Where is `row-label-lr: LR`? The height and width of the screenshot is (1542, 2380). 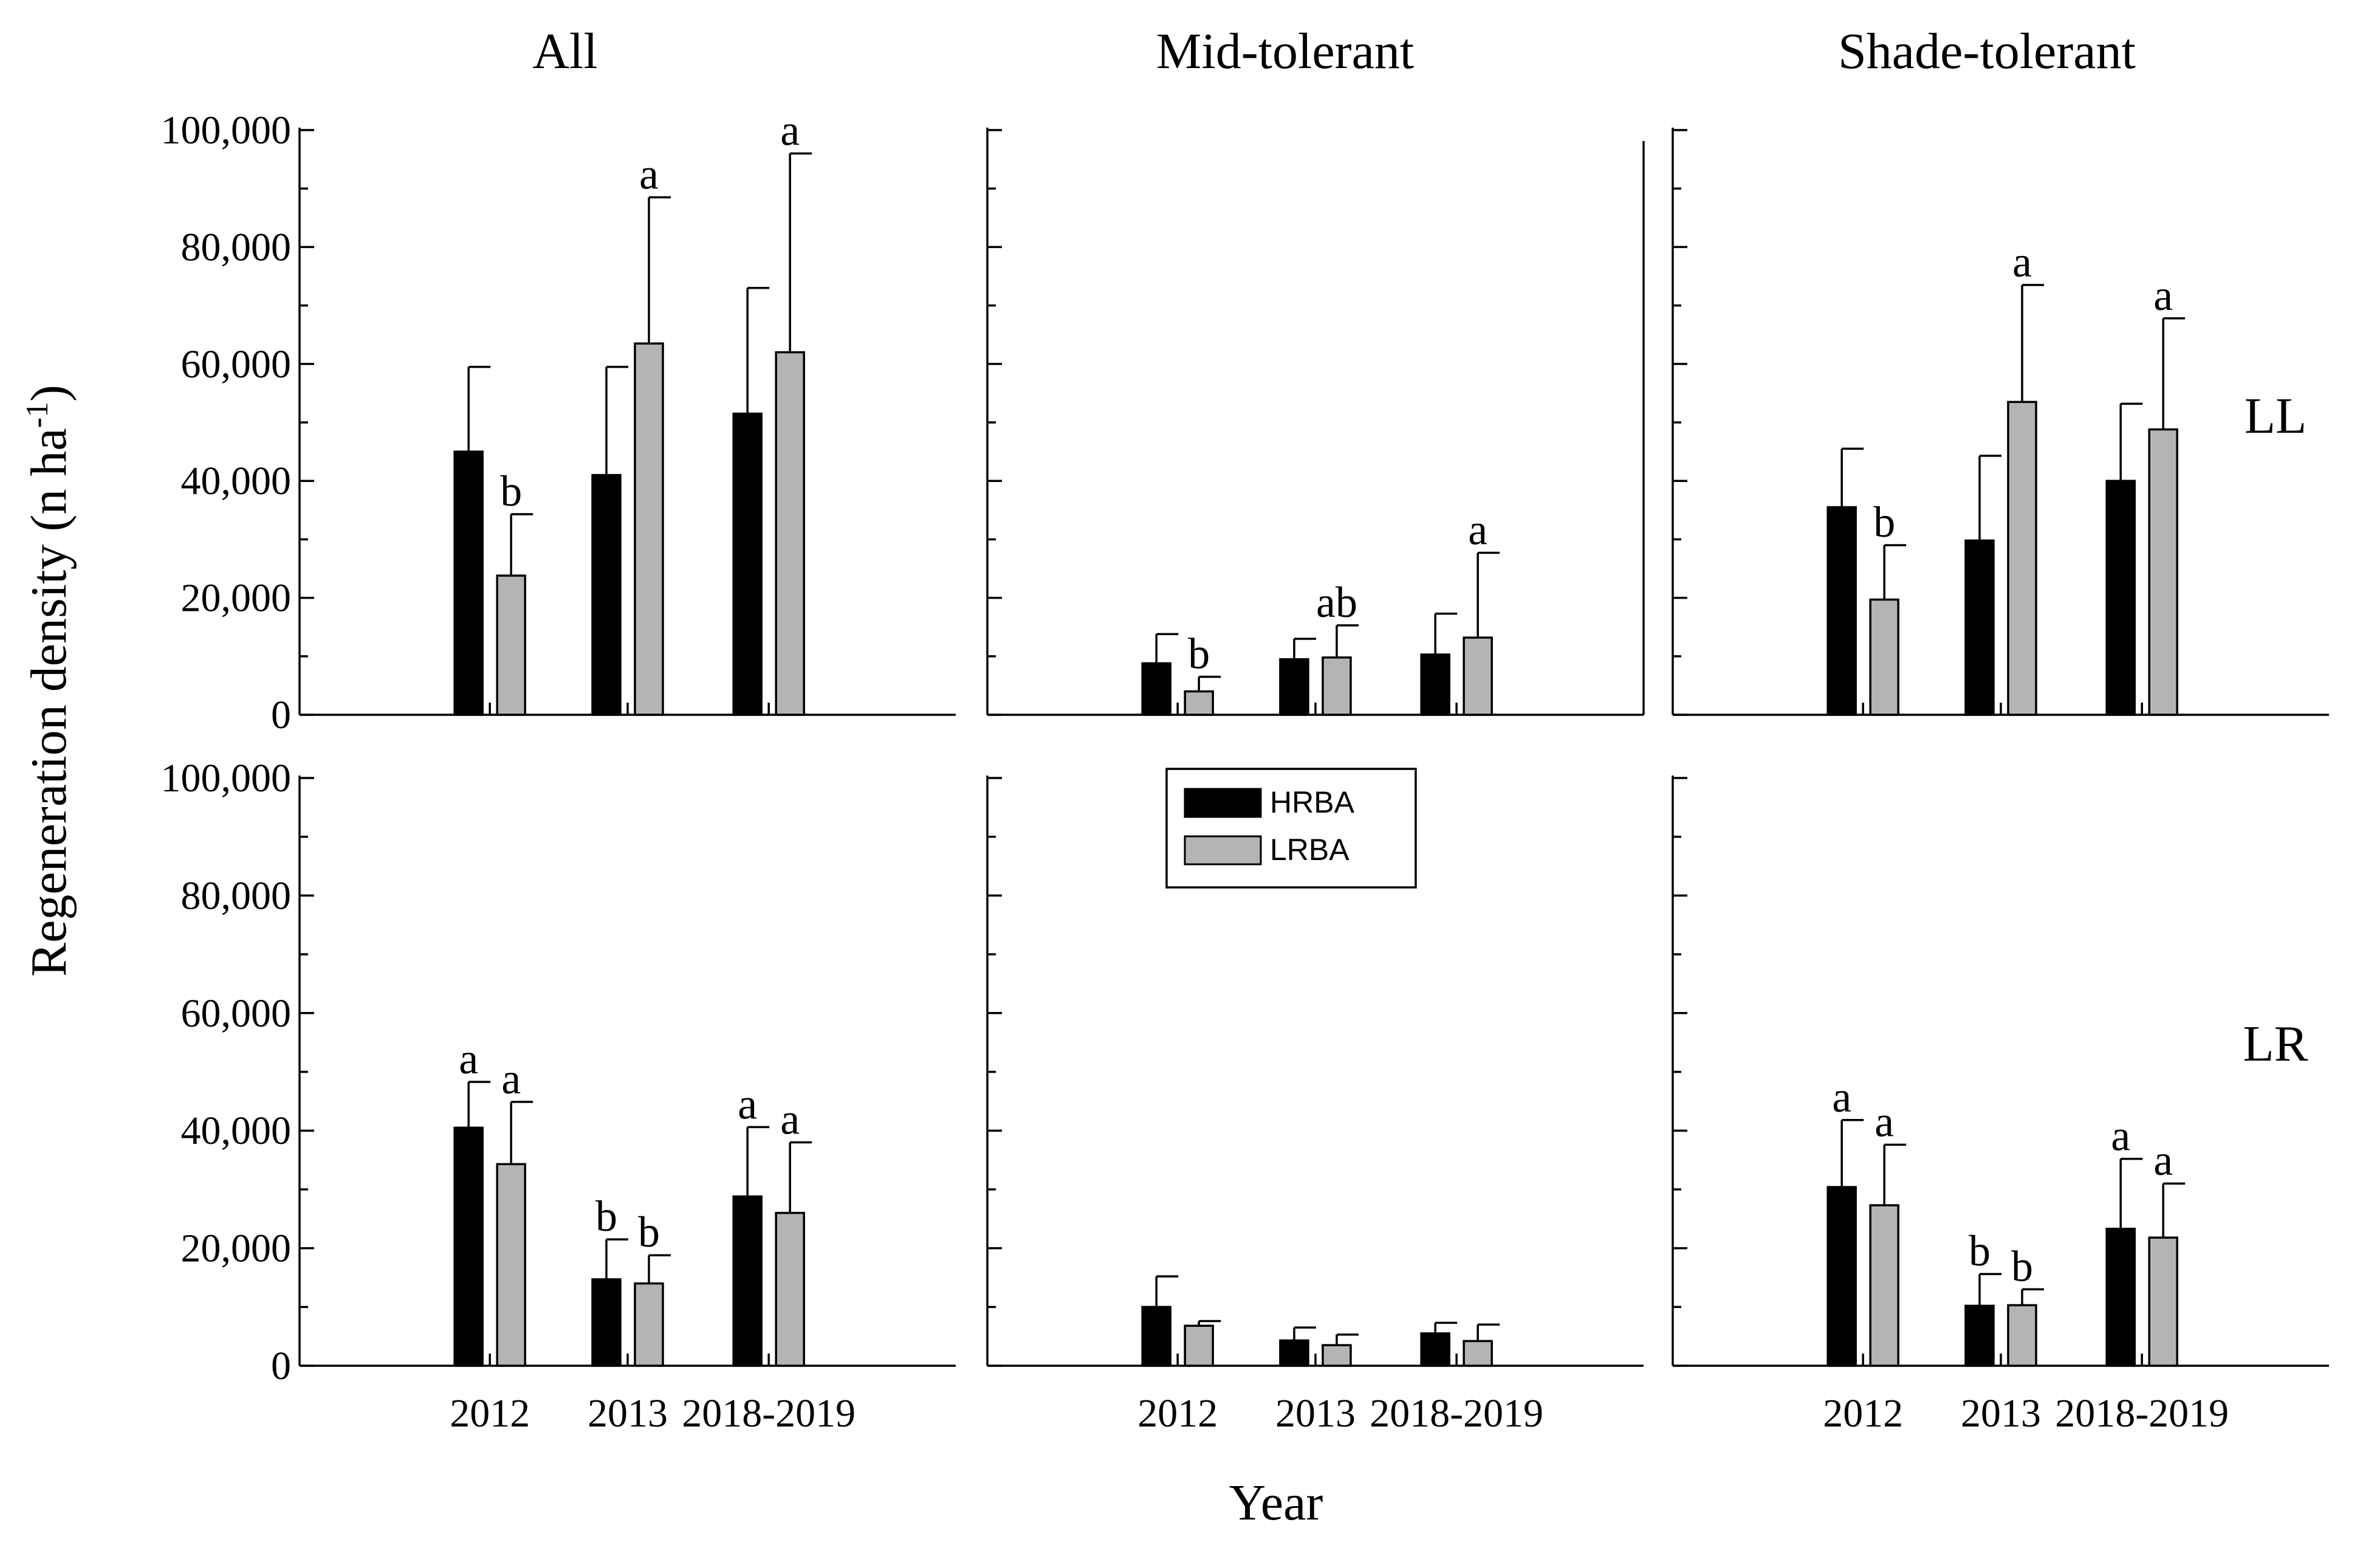 row-label-lr: LR is located at coordinates (2275, 1044).